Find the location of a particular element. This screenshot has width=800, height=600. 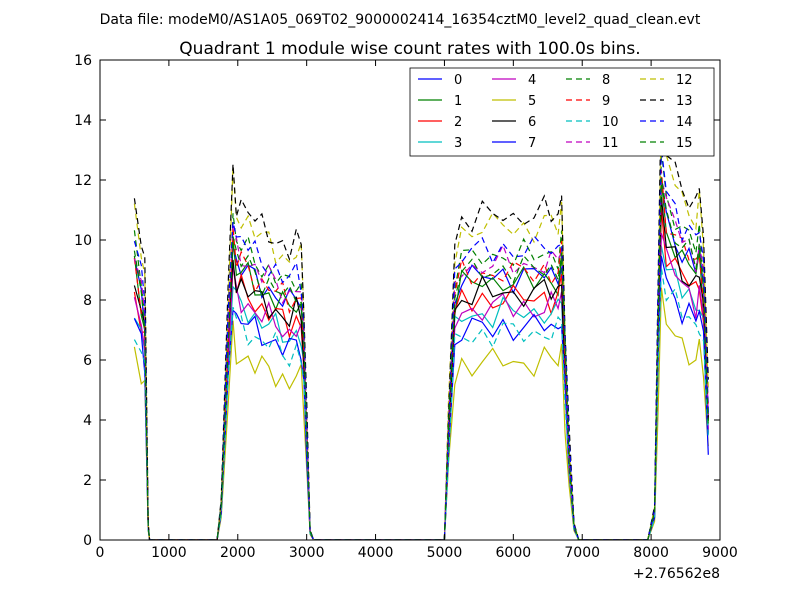

legend-label: 3 is located at coordinates (458, 143).